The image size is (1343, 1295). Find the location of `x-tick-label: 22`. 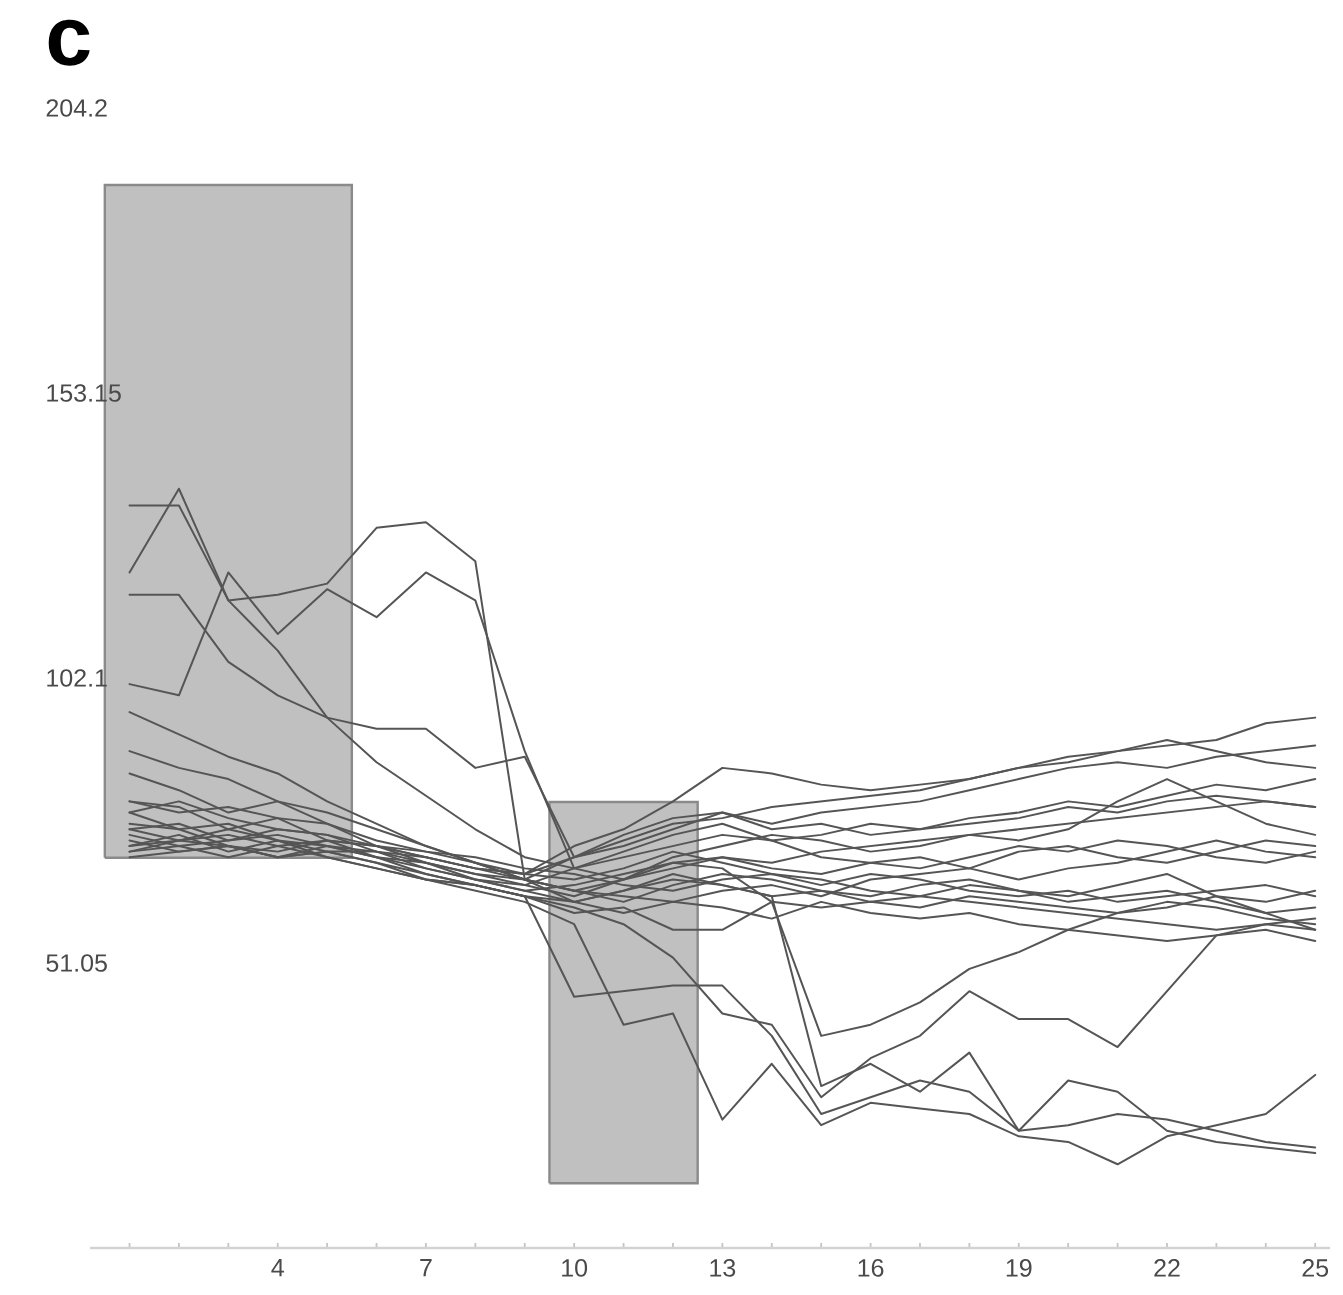

x-tick-label: 22 is located at coordinates (1167, 1268).